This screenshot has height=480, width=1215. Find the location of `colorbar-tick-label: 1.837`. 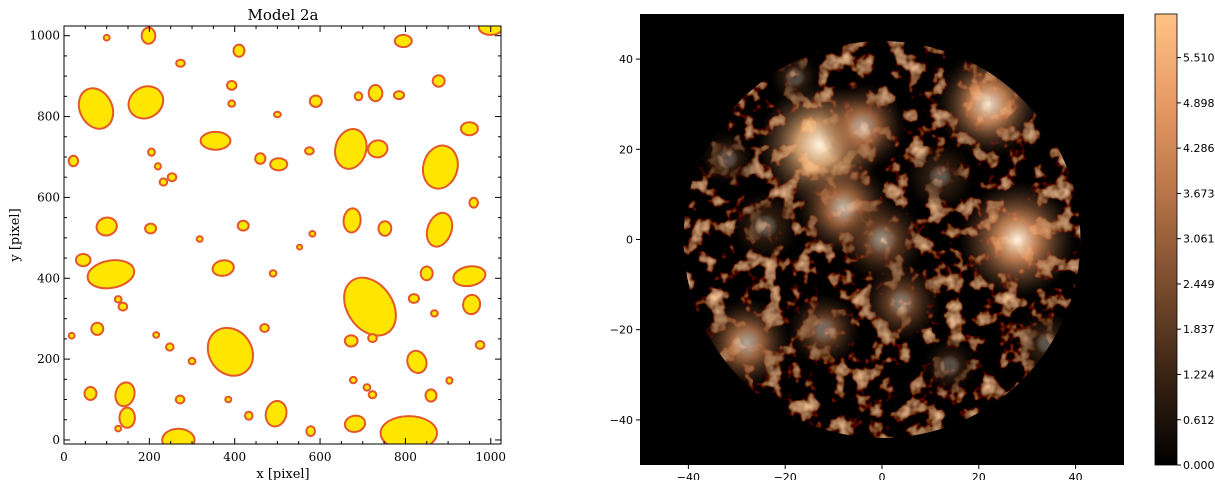

colorbar-tick-label: 1.837 is located at coordinates (1199, 329).